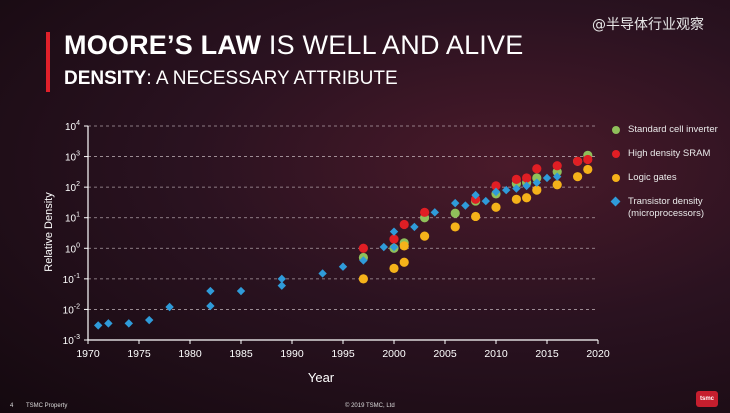 The image size is (730, 413). What do you see at coordinates (445, 354) in the screenshot?
I see `x-tick-label: 2005` at bounding box center [445, 354].